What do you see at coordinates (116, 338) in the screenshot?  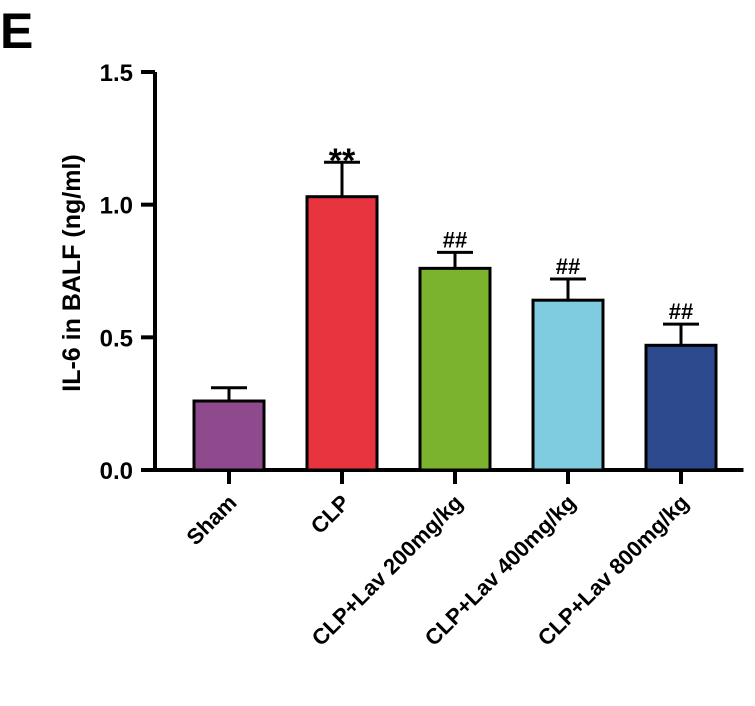 I see `y-tick-label: 0.5` at bounding box center [116, 338].